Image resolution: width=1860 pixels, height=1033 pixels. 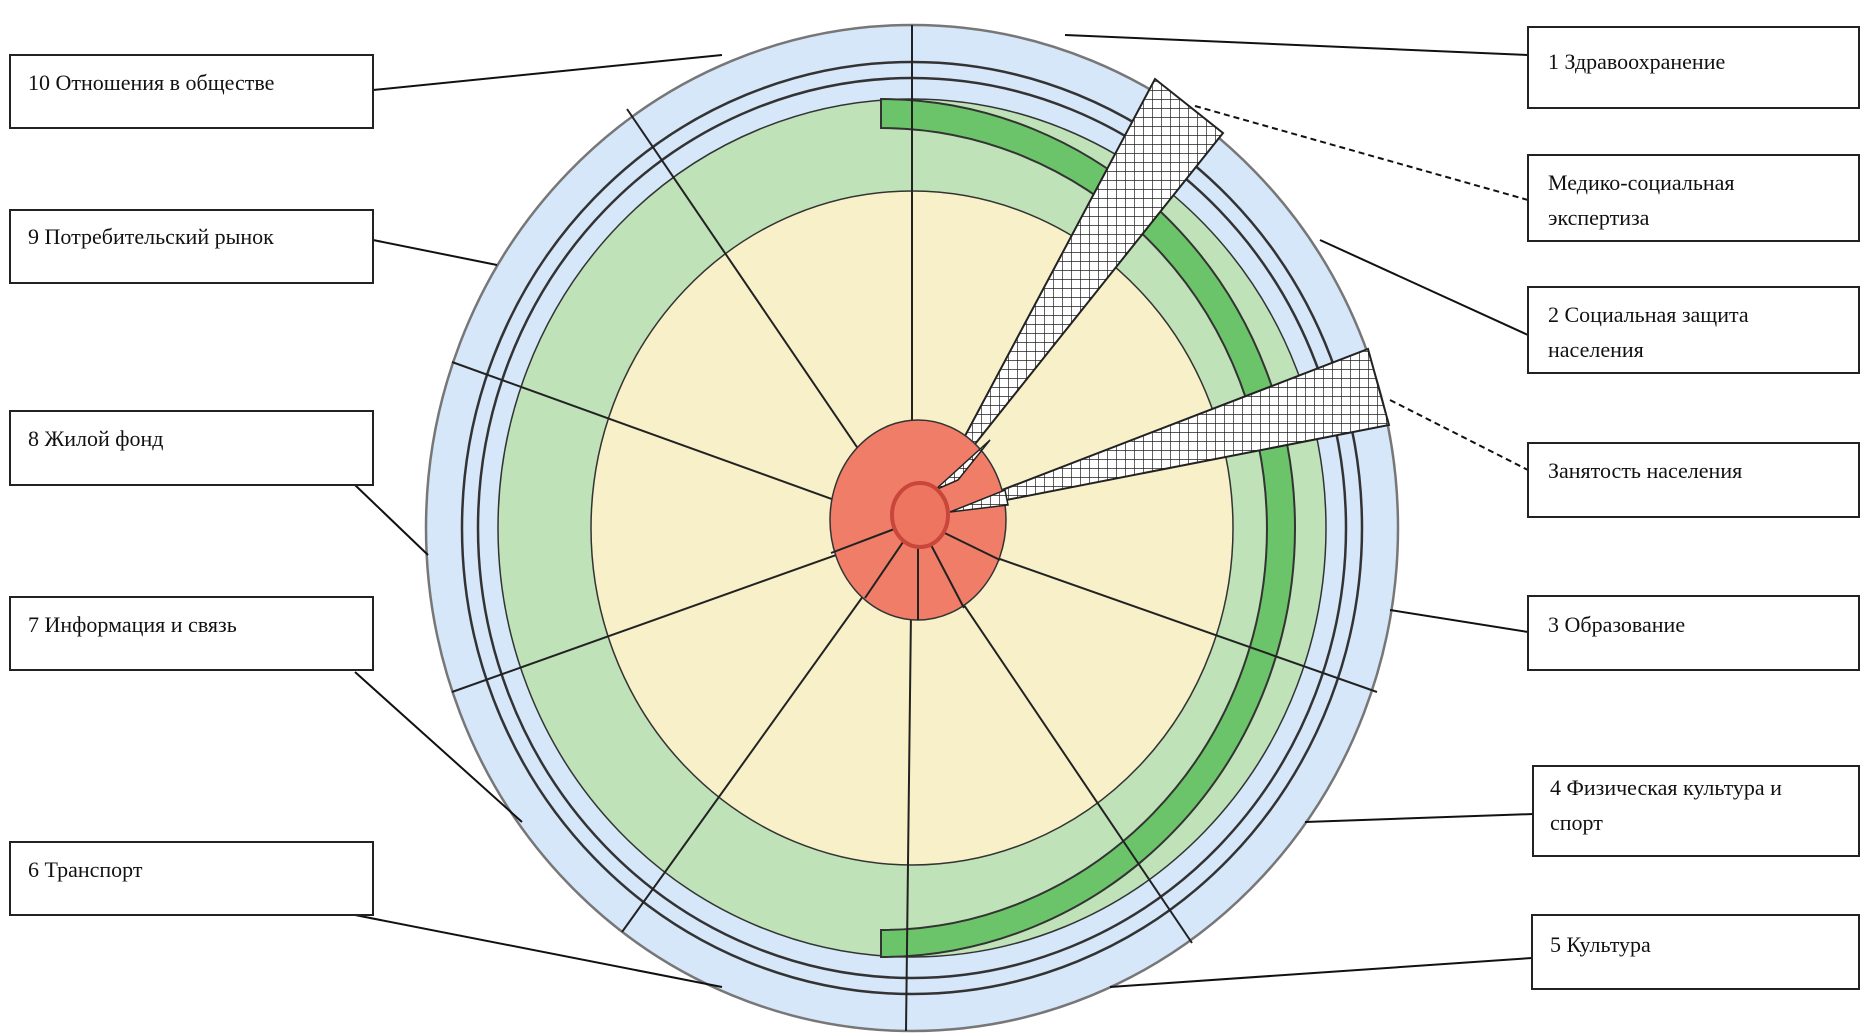 I want to click on label-employment: Занятость населения, so click(x=1645, y=470).